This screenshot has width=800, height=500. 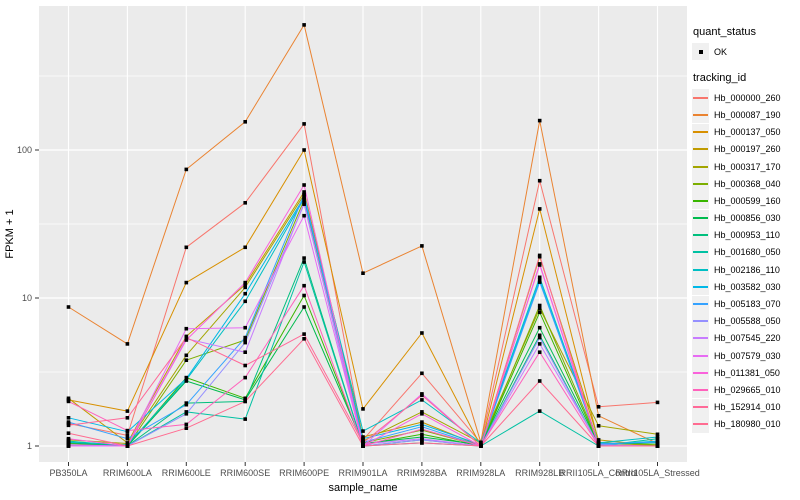 I want to click on legend-label: Hb_007545_220, so click(x=747, y=338).